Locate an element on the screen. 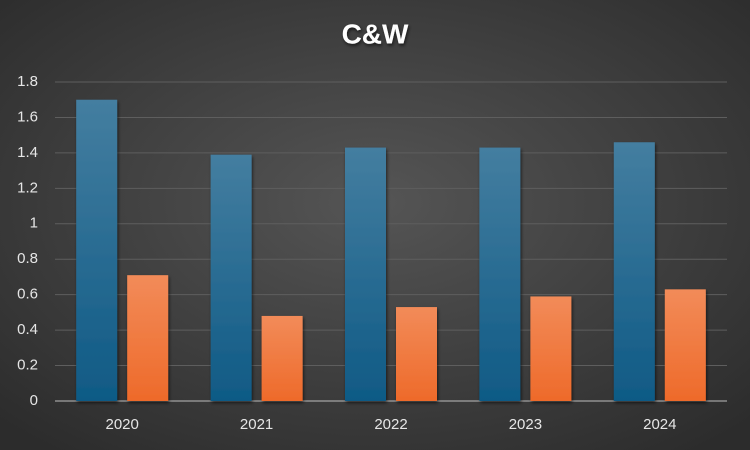 The width and height of the screenshot is (750, 450). x-tick-label: 2023 is located at coordinates (525, 424).